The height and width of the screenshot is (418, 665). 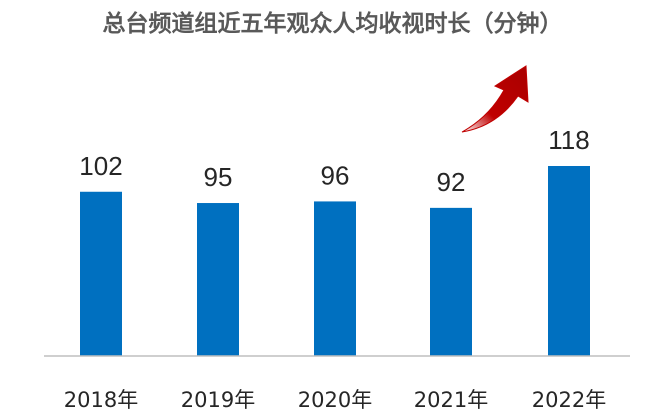 I want to click on bar-2018年, so click(x=101, y=273).